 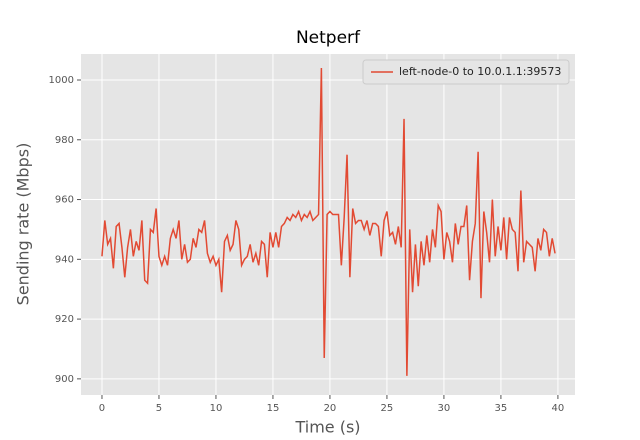 What do you see at coordinates (444, 408) in the screenshot?
I see `x-tick-label: 30` at bounding box center [444, 408].